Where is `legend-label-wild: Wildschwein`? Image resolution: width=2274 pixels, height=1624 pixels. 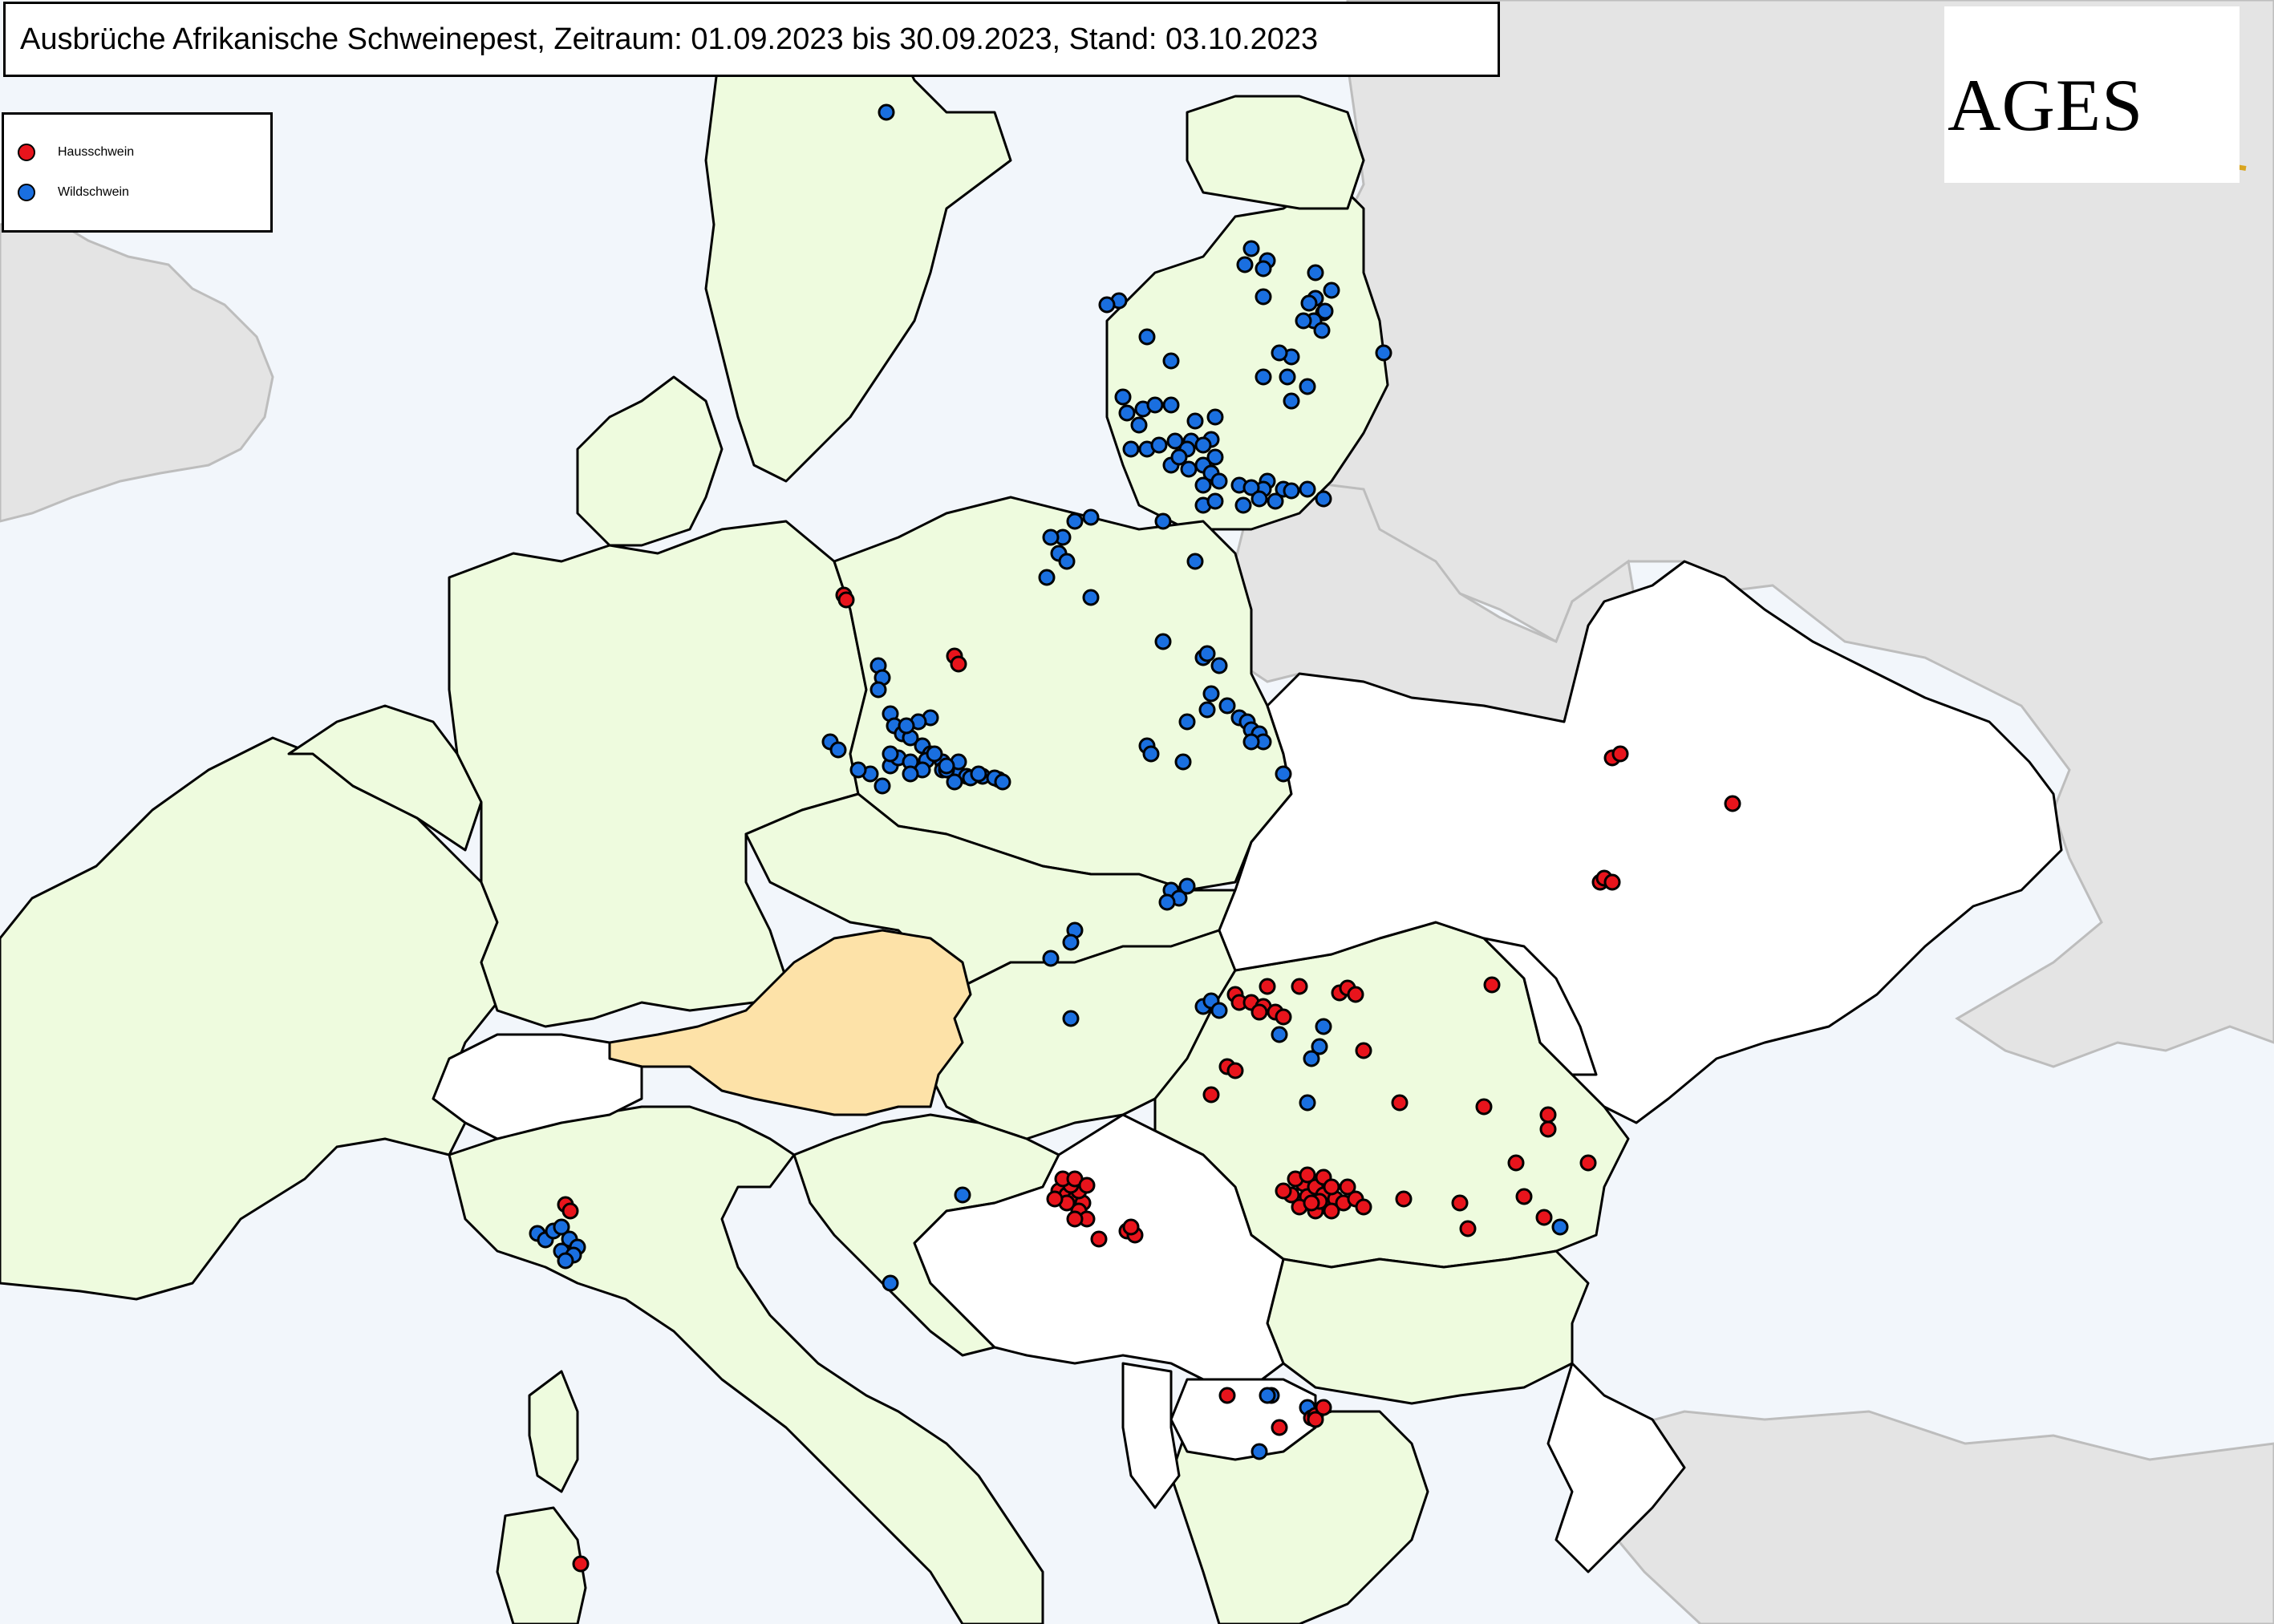 legend-label-wild: Wildschwein is located at coordinates (93, 192).